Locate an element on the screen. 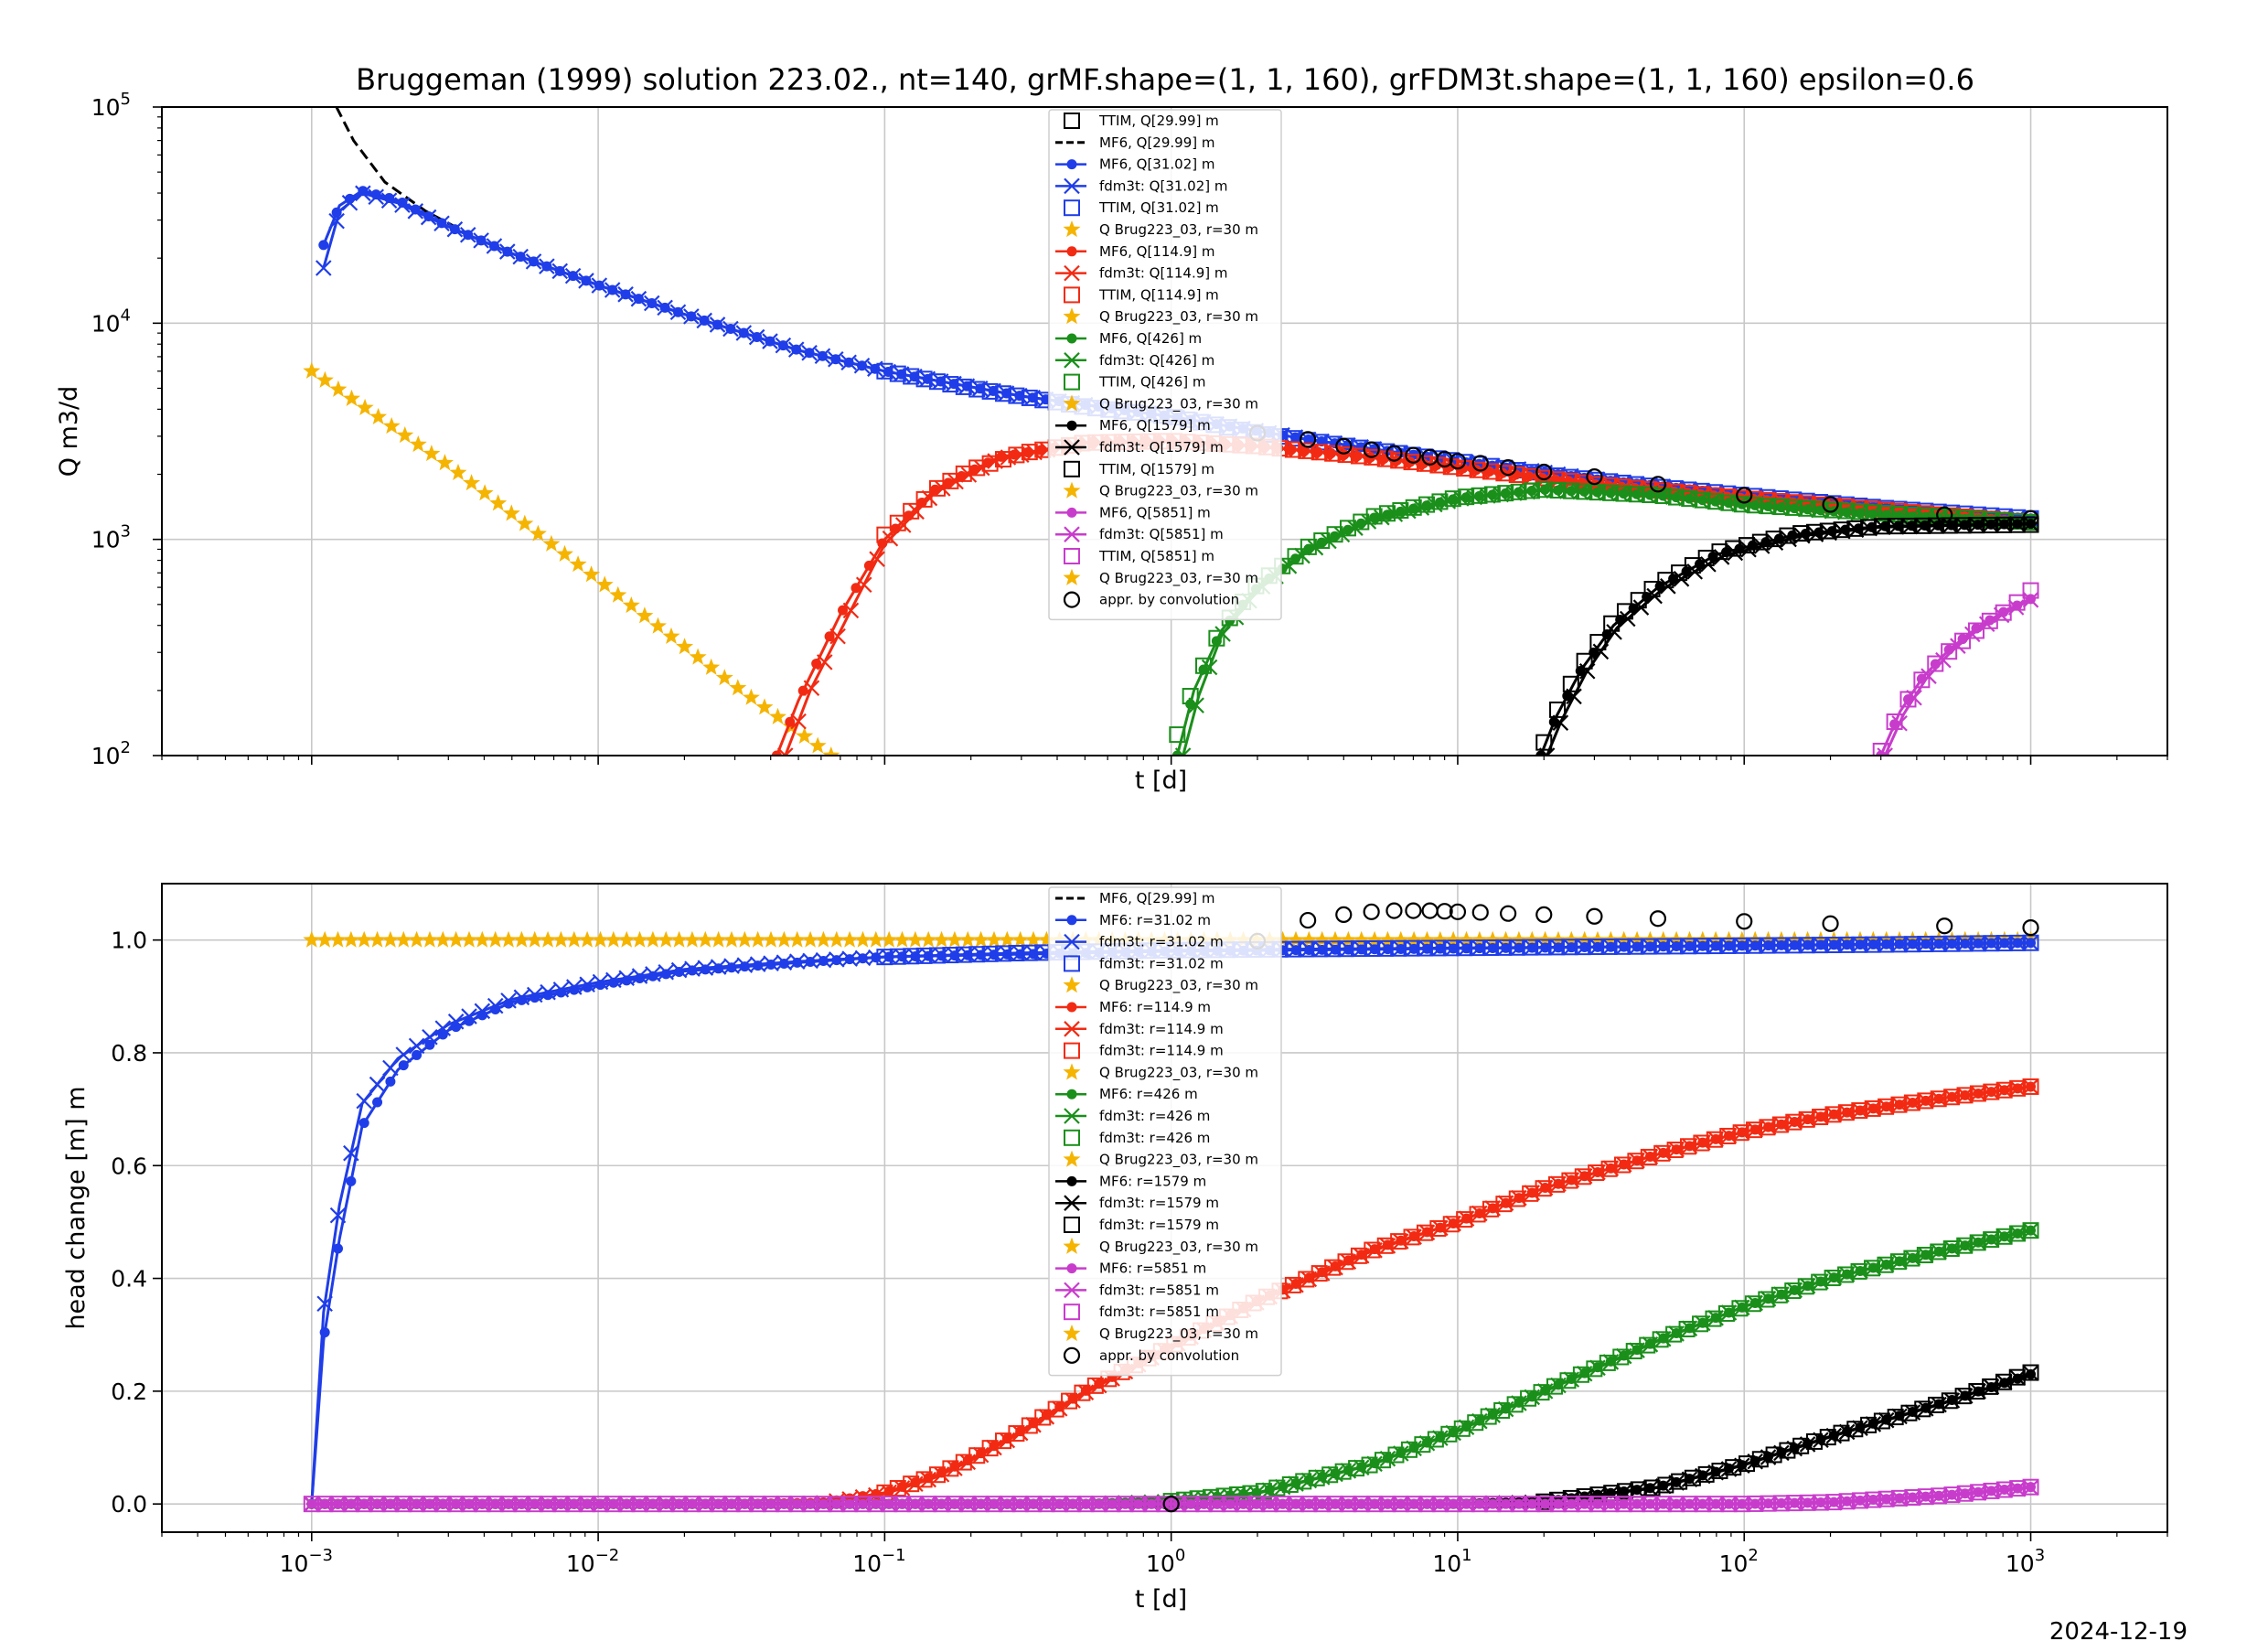 The image size is (2268, 1652). legend-label: Q Brug223_03, r=30 m is located at coordinates (1178, 230).